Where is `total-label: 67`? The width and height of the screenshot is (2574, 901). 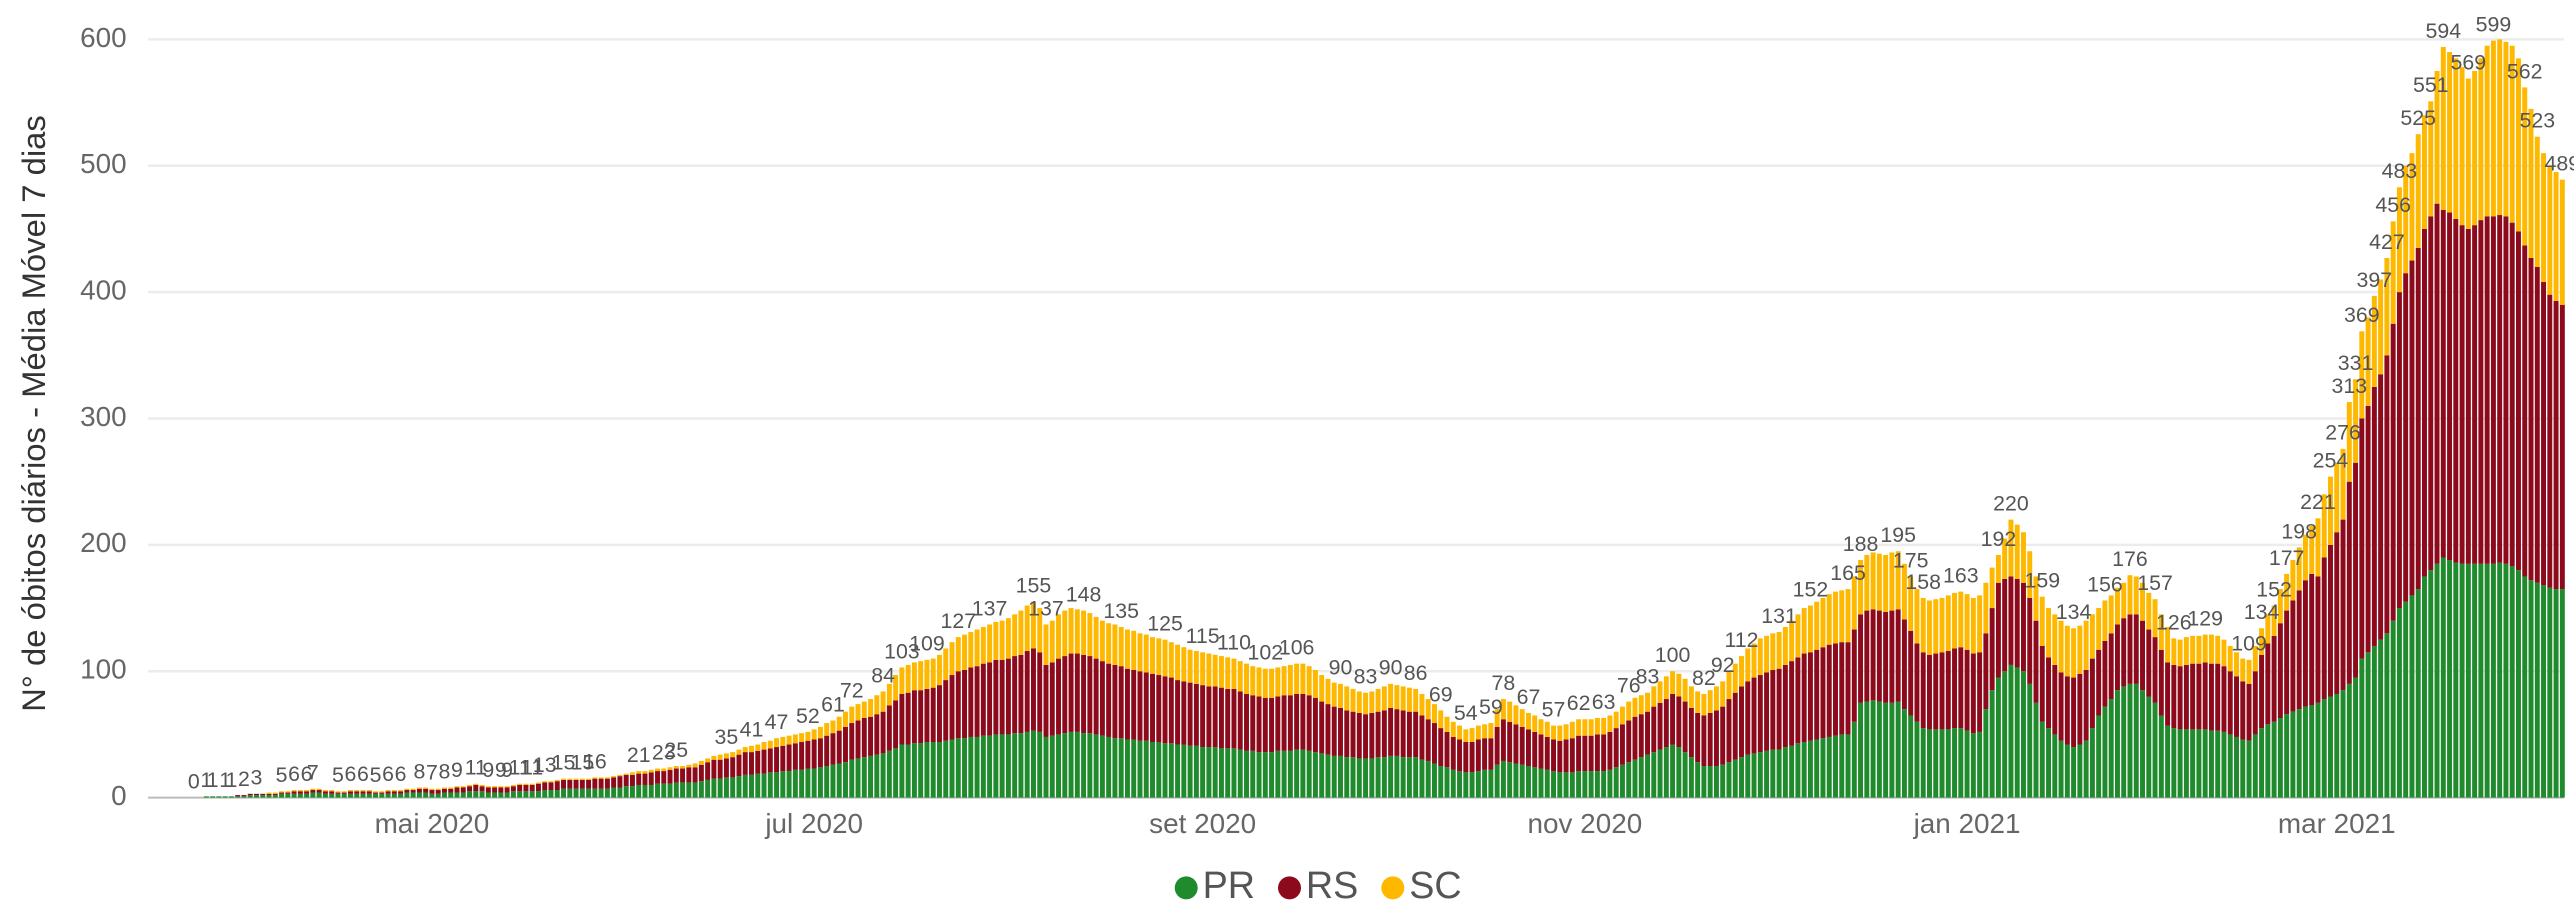
total-label: 67 is located at coordinates (1529, 697).